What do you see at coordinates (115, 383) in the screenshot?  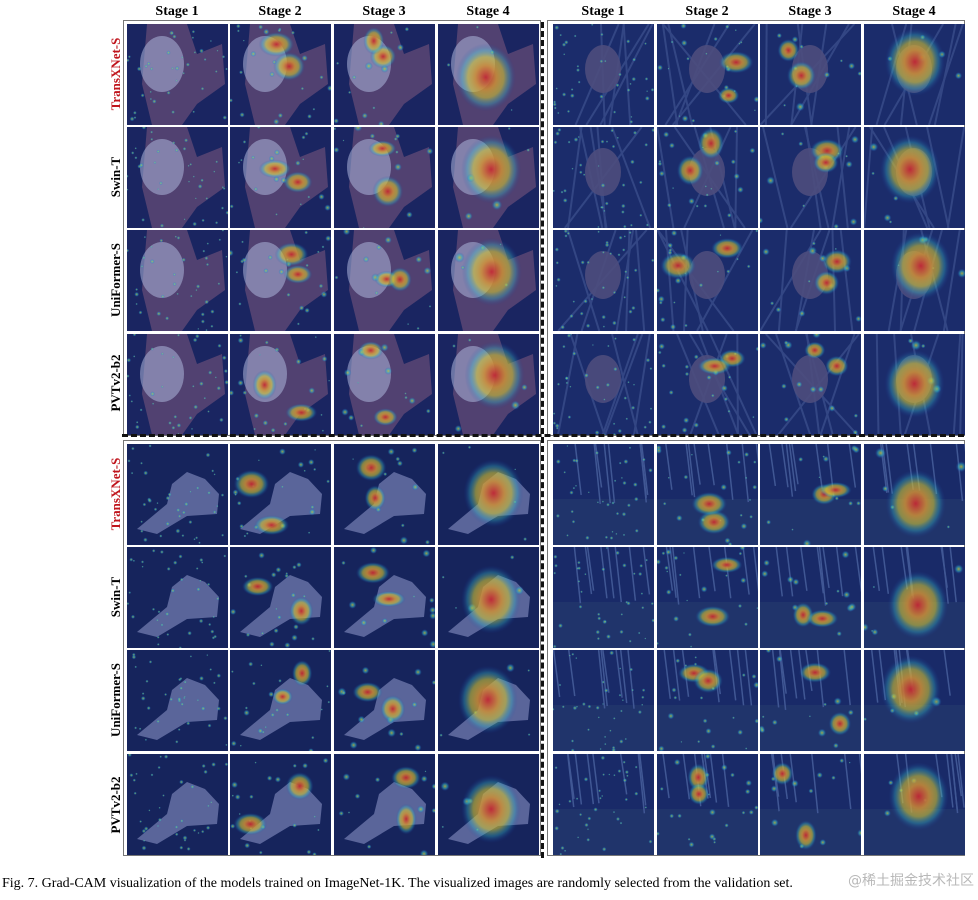 I see `row-label-top-4: PVTv2-b2` at bounding box center [115, 383].